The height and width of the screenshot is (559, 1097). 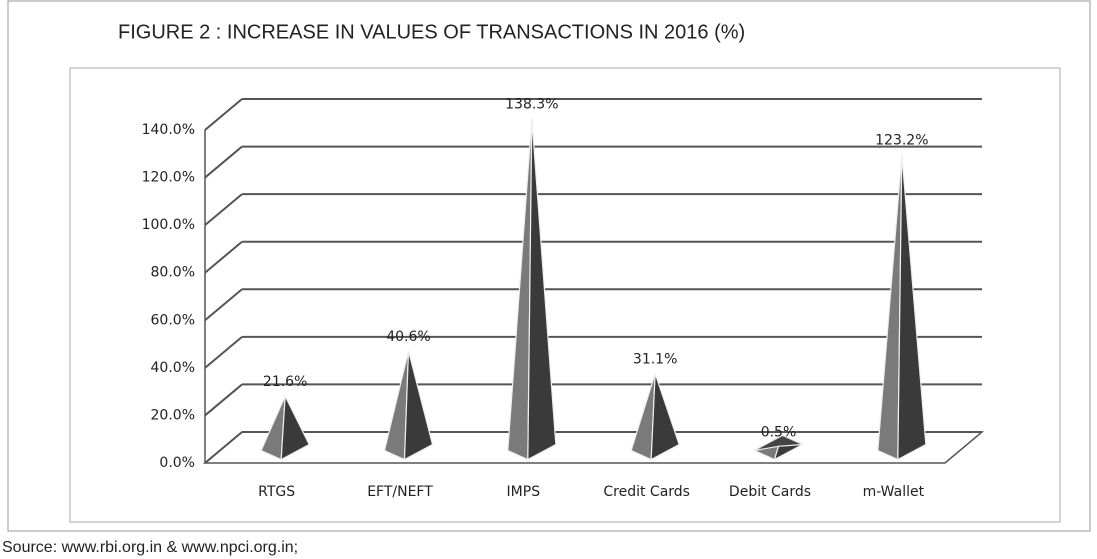 I want to click on x-tick-label: IMPS, so click(x=524, y=492).